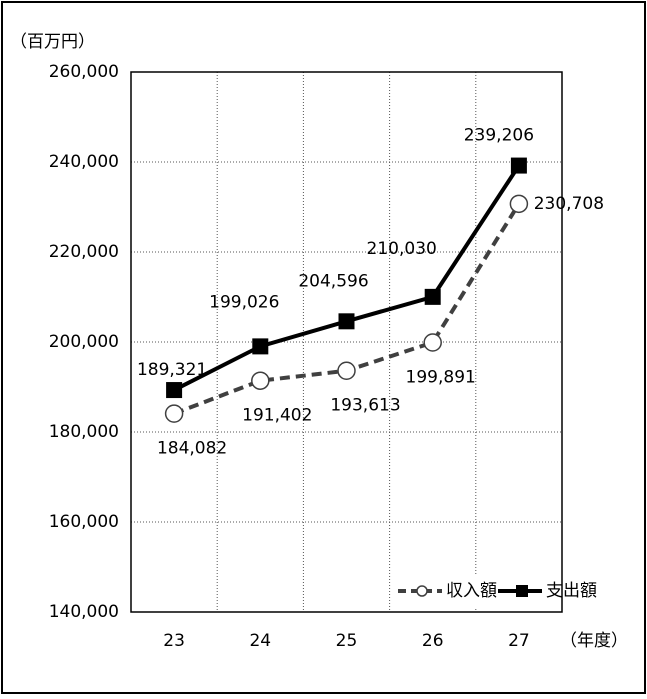 Image resolution: width=647 pixels, height=699 pixels. I want to click on x-tick-label: 23, so click(174, 641).